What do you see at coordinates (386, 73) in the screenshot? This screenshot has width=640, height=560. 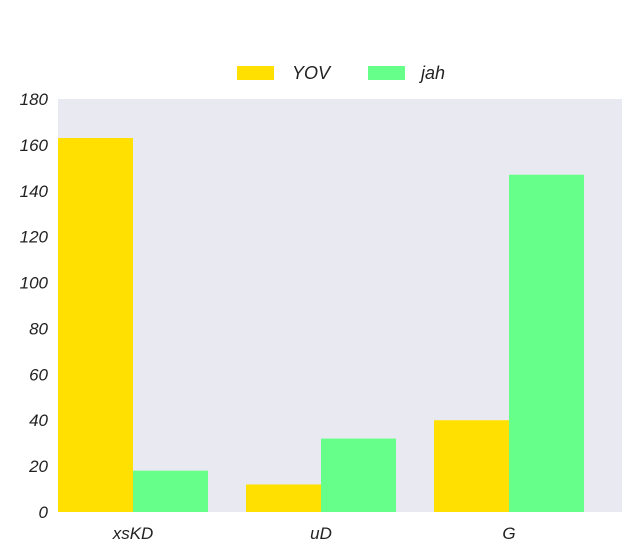 I see `legend-swatch-jah` at bounding box center [386, 73].